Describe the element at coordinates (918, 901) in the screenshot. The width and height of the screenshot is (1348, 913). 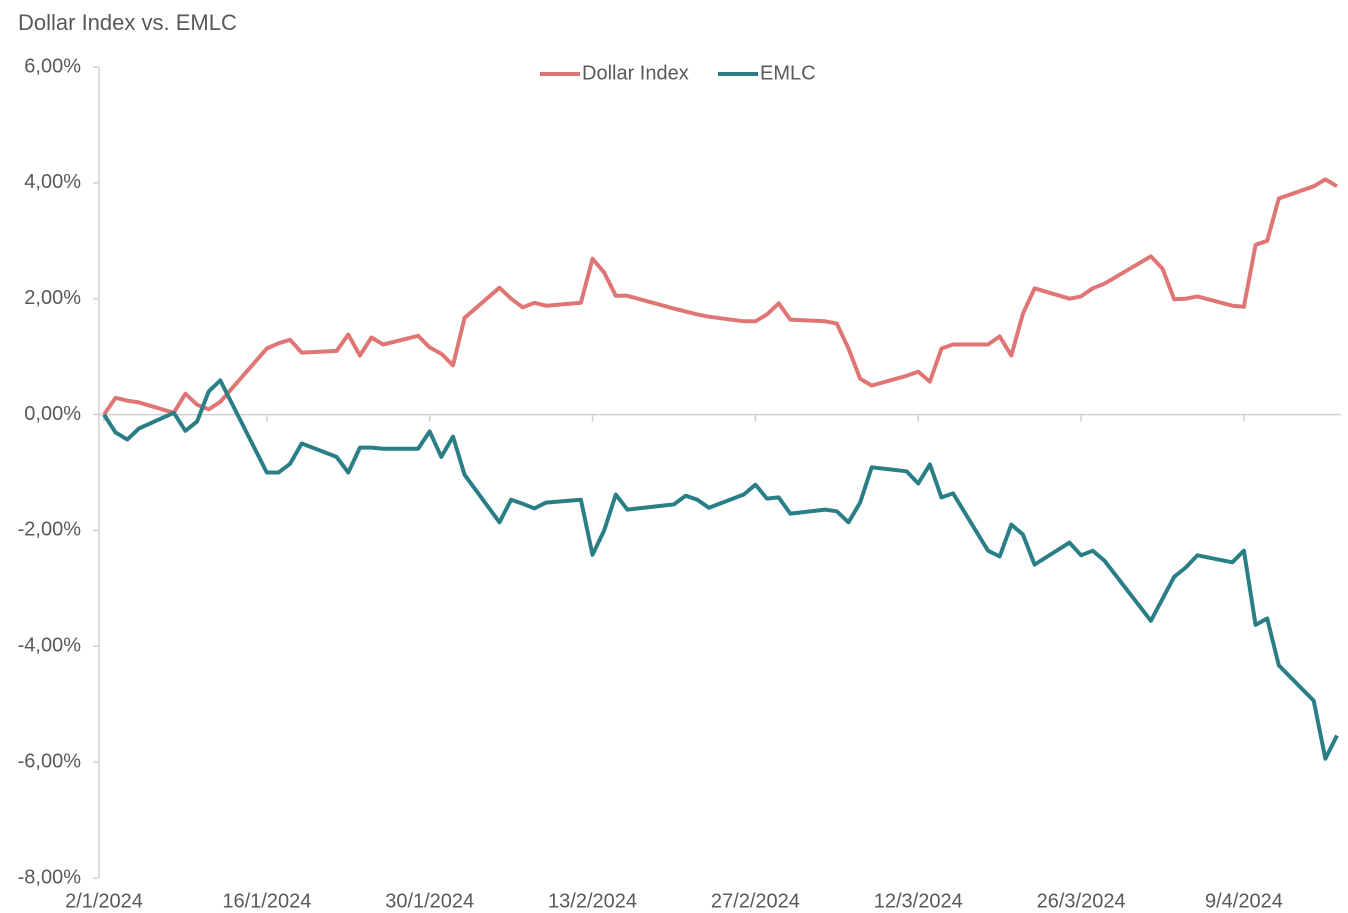
I see `x-tick-label: 12/3/2024` at that location.